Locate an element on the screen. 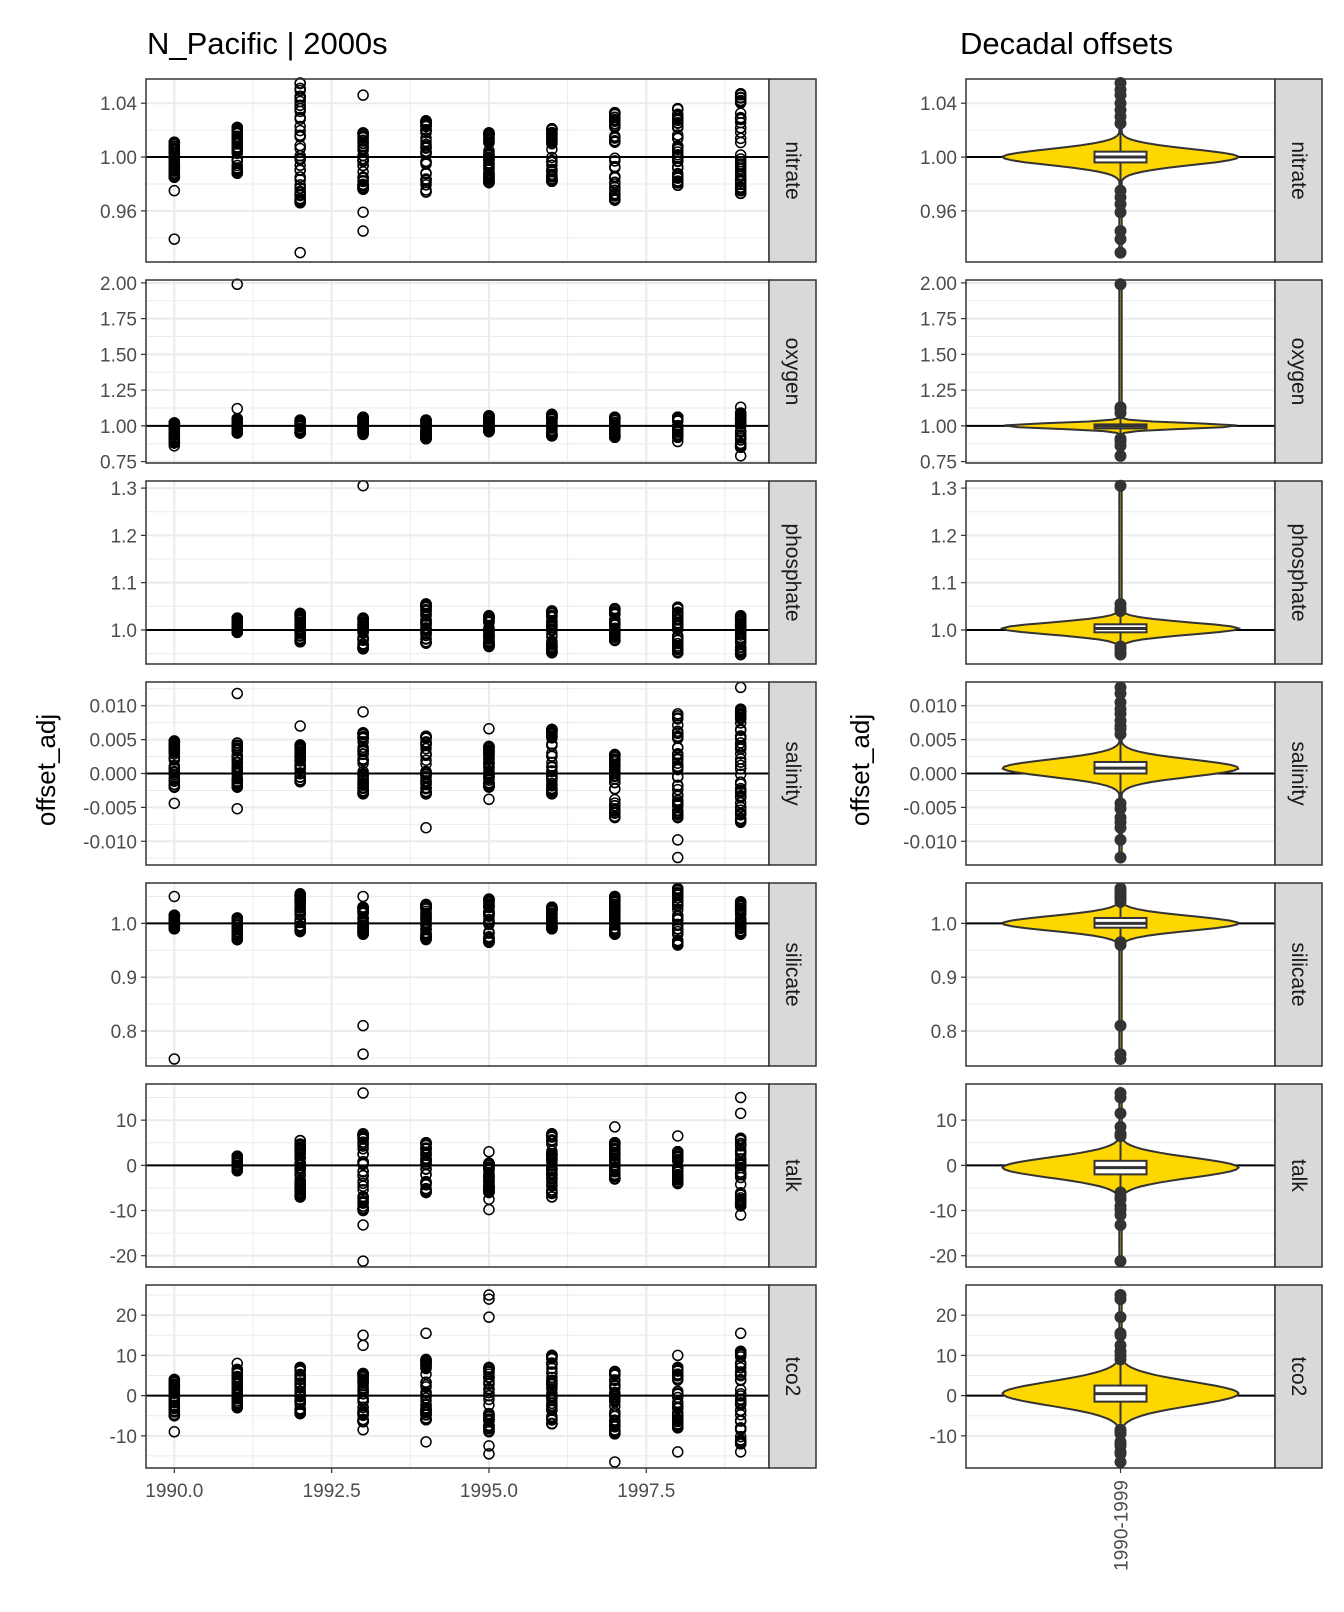  right-facet-label-silicate: silicate is located at coordinates (1298, 974).